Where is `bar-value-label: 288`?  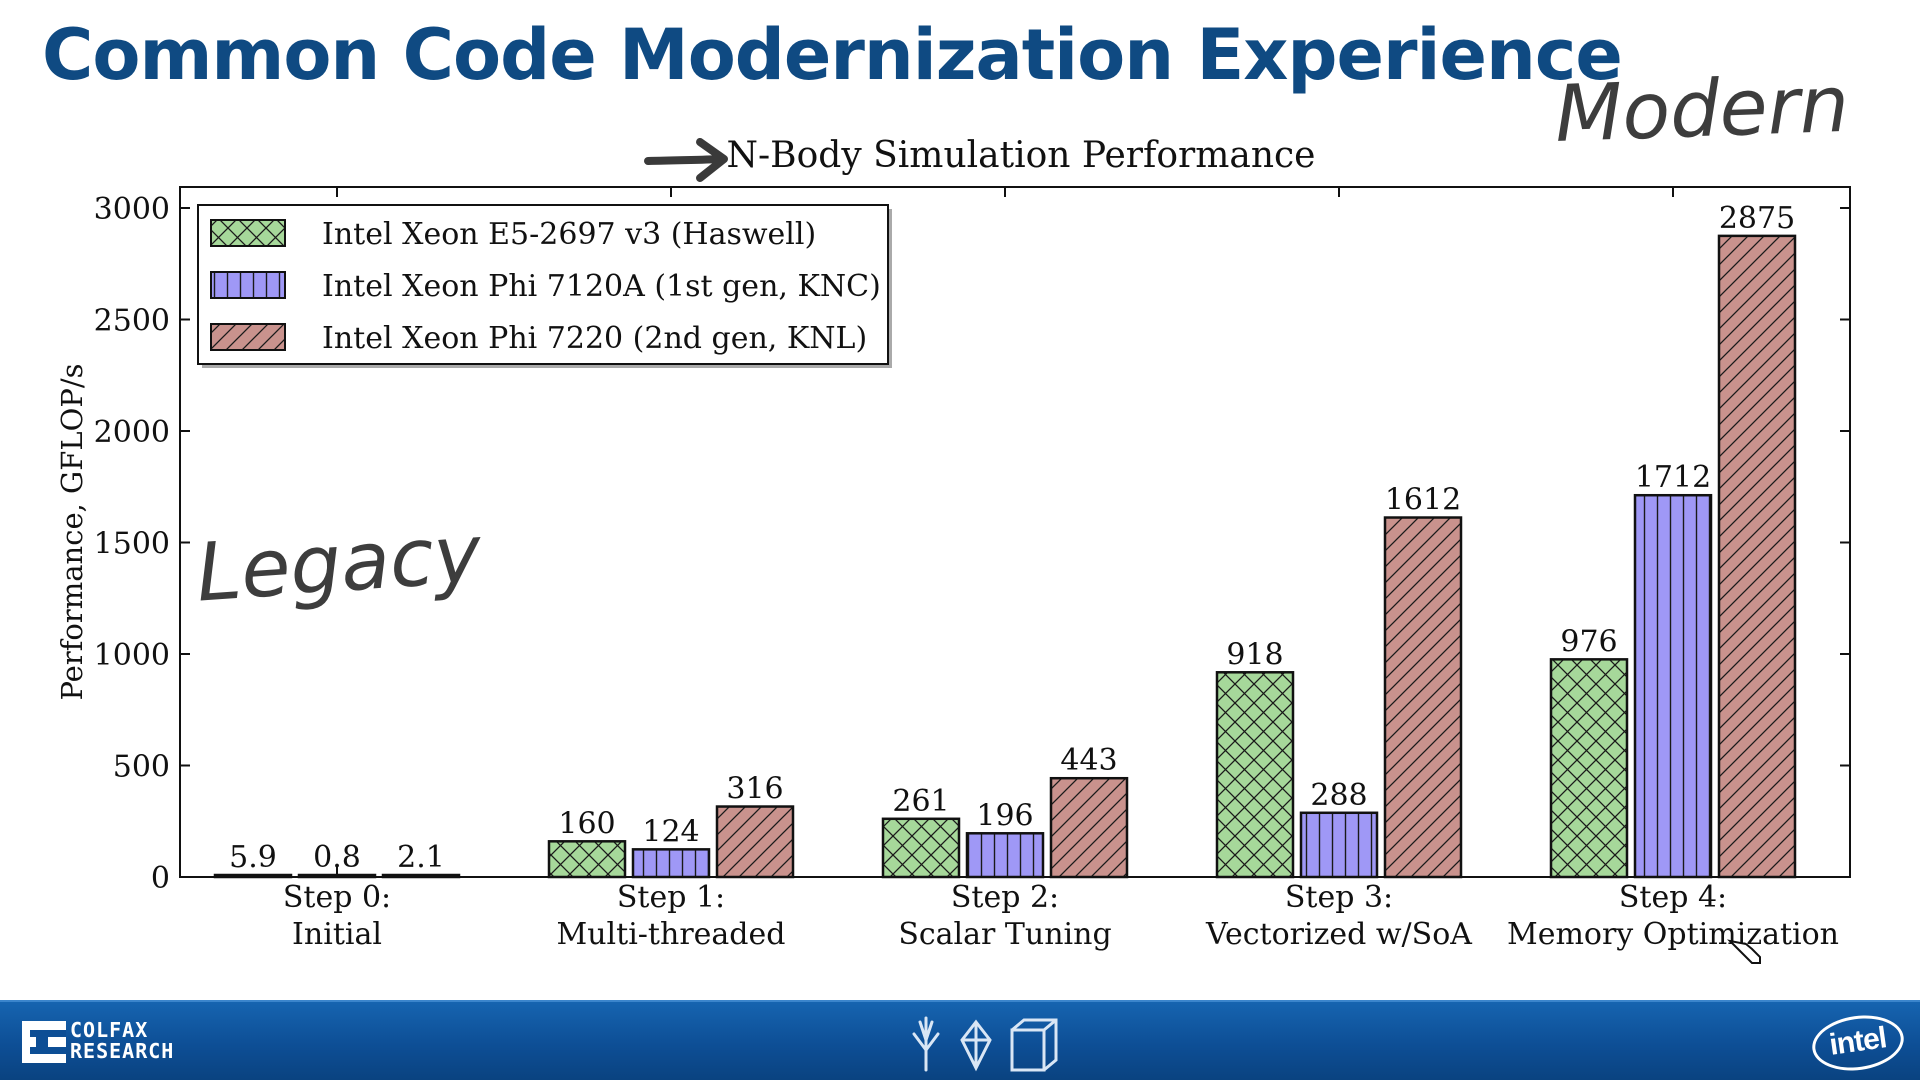 bar-value-label: 288 is located at coordinates (1338, 795).